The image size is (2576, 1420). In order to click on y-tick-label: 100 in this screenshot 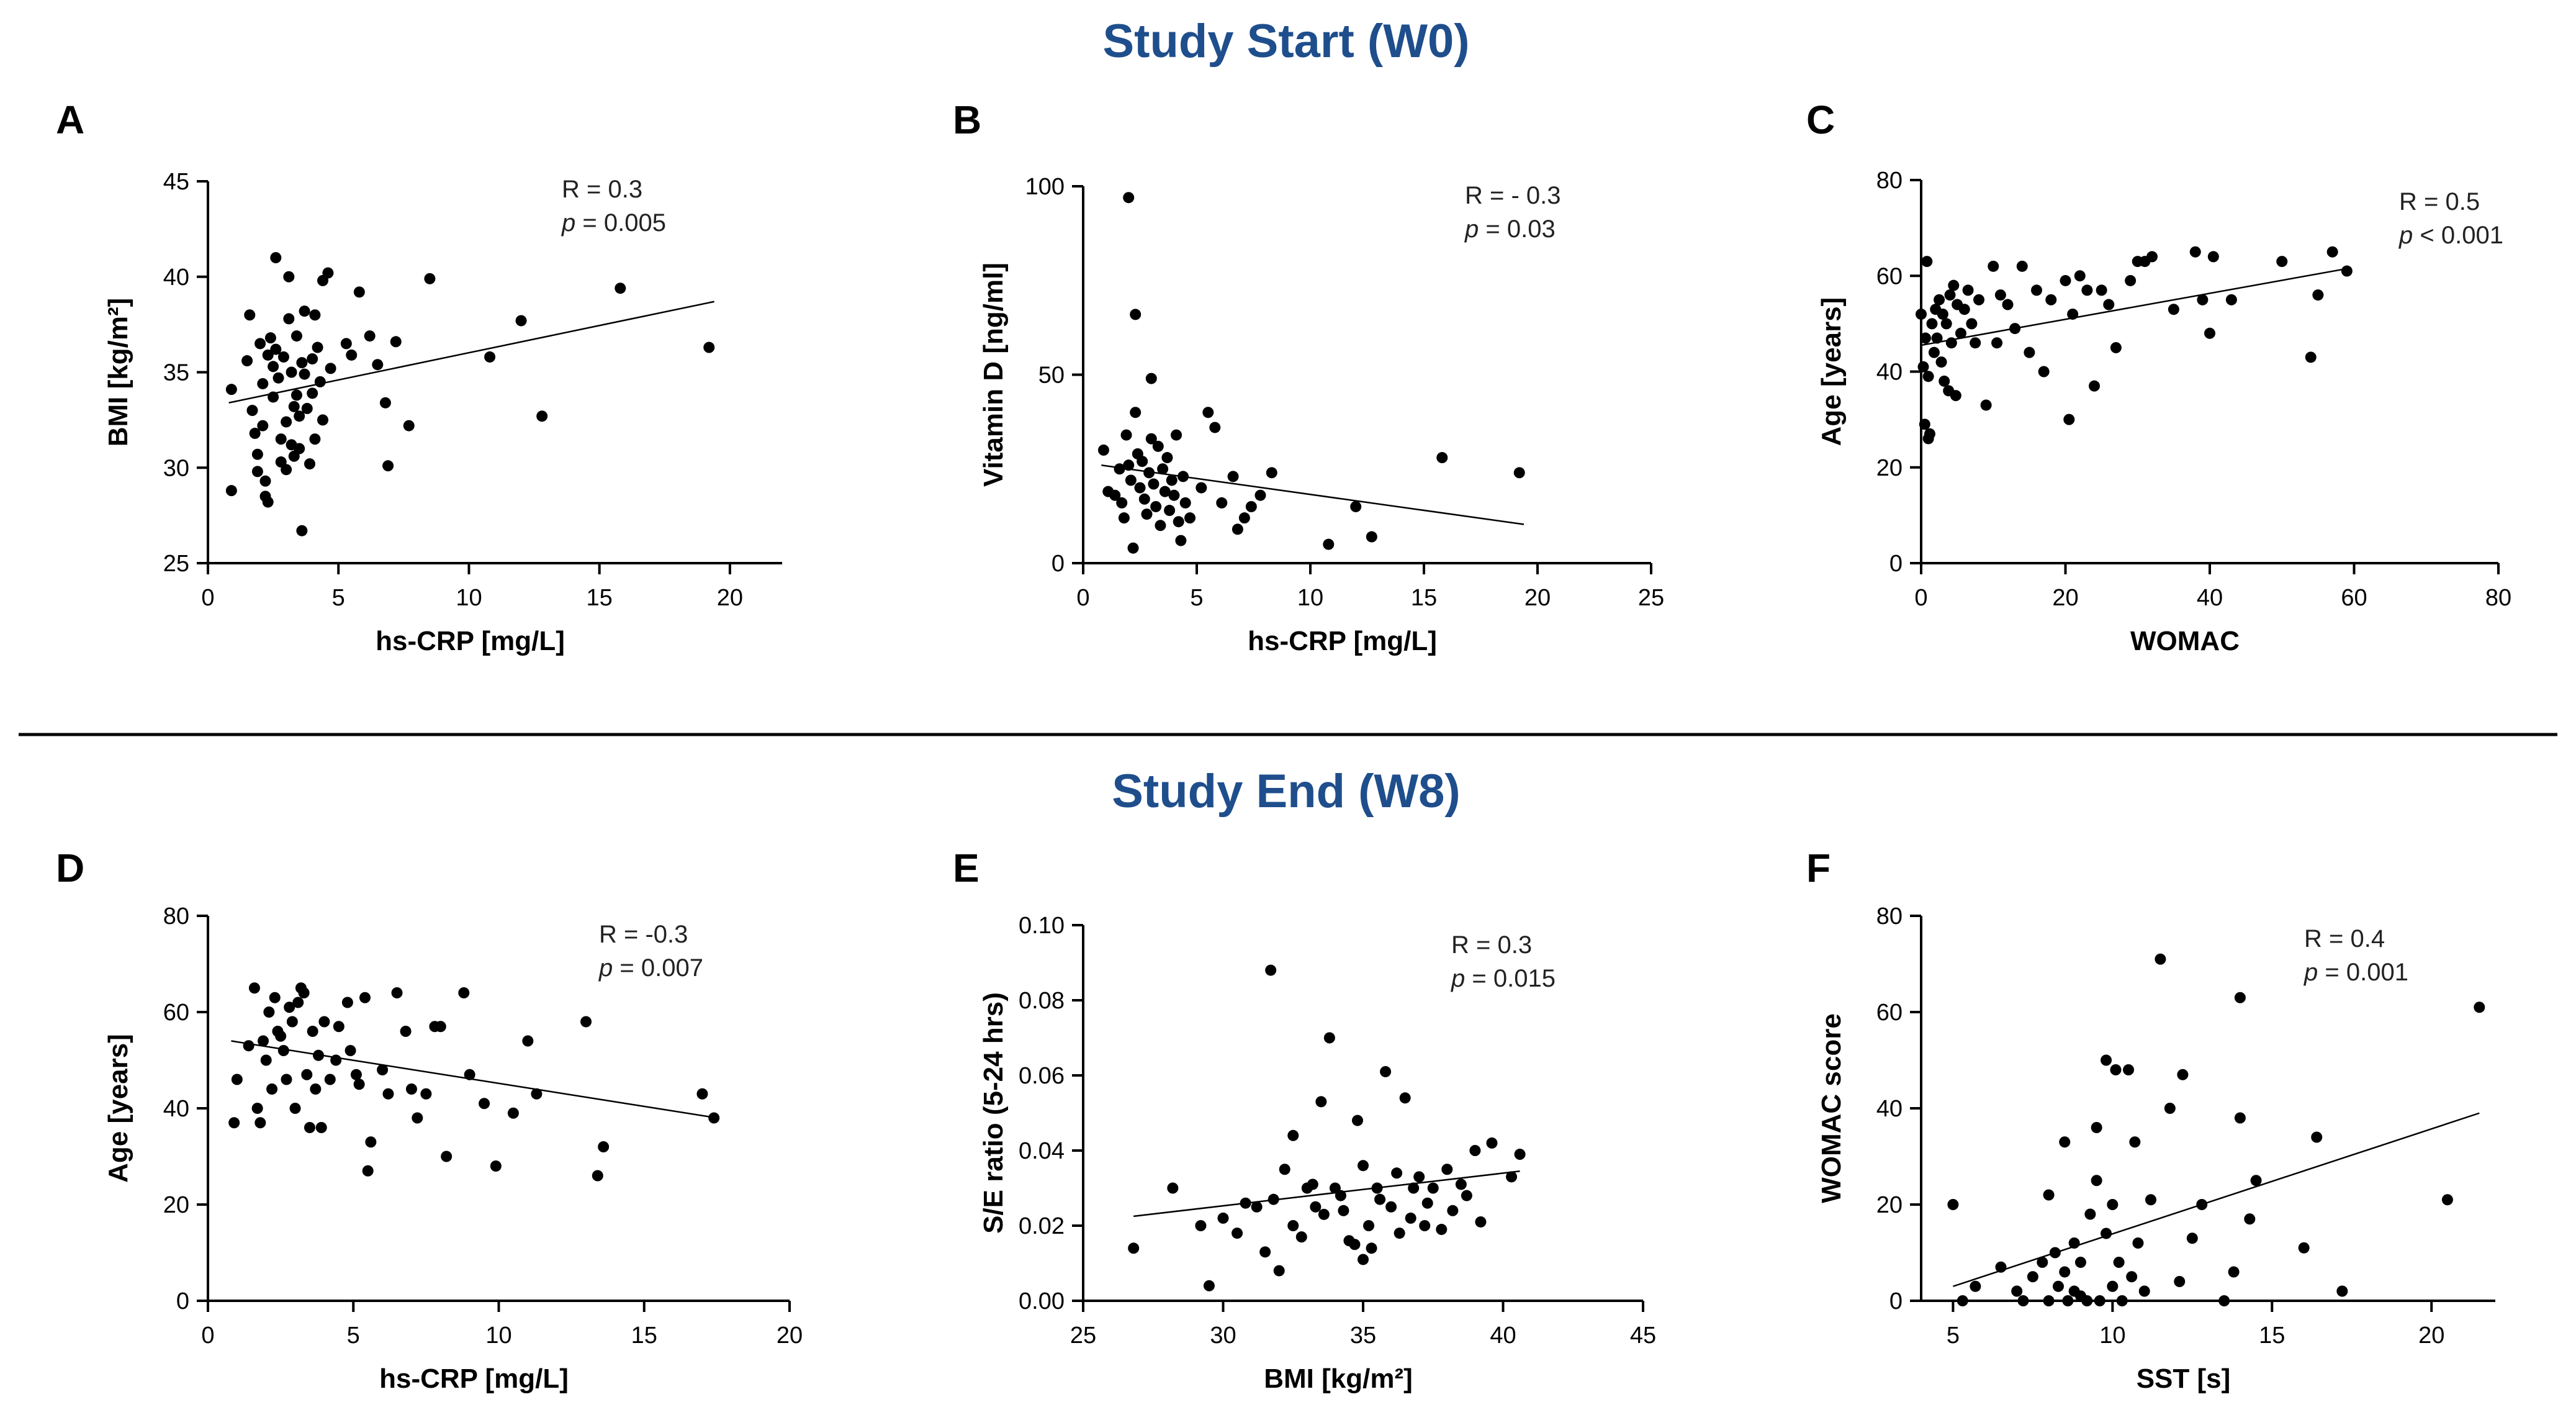, I will do `click(1045, 187)`.